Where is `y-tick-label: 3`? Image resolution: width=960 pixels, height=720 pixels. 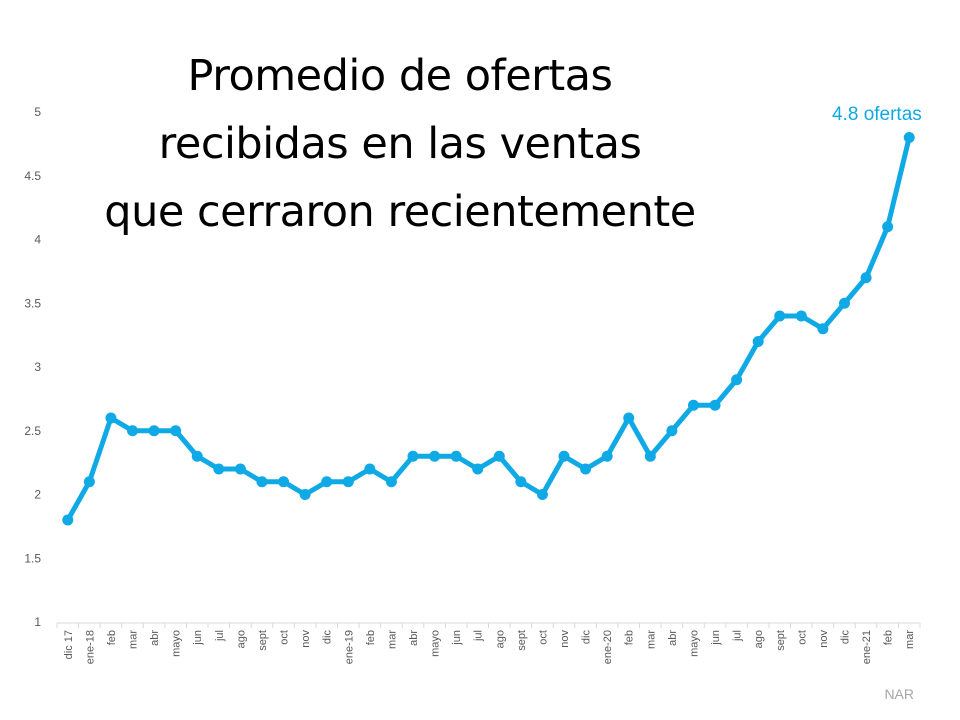 y-tick-label: 3 is located at coordinates (37, 367).